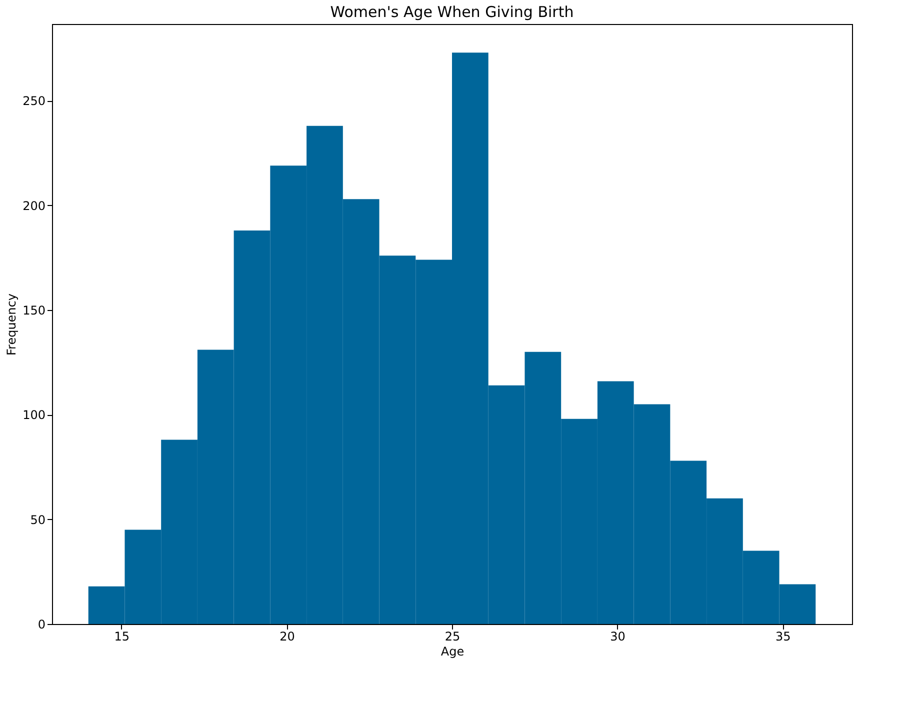  Describe the element at coordinates (452, 637) in the screenshot. I see `x-tick-label: 25` at that location.